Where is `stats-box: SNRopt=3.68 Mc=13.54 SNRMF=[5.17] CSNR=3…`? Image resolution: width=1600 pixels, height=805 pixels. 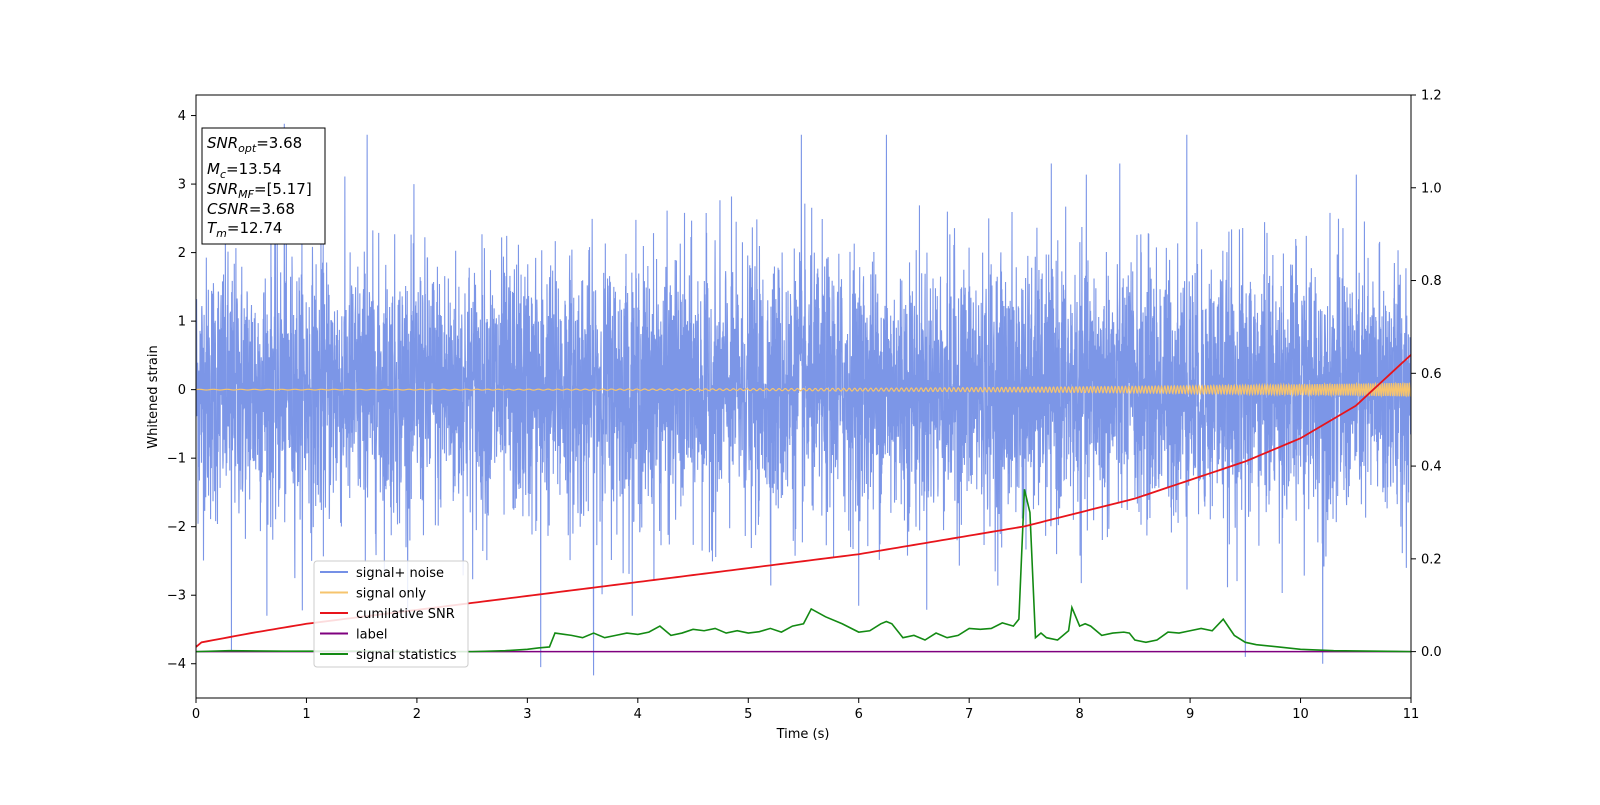
stats-box: SNRopt=3.68 Mc=13.54 SNRMF=[5.17] CSNR=3… is located at coordinates (263, 186).